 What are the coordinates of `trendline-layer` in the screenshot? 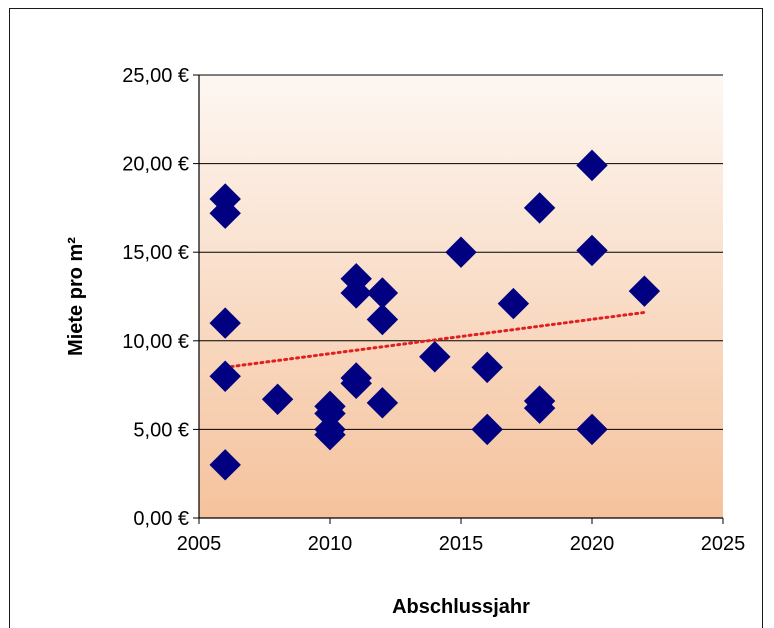 It's located at (434, 339).